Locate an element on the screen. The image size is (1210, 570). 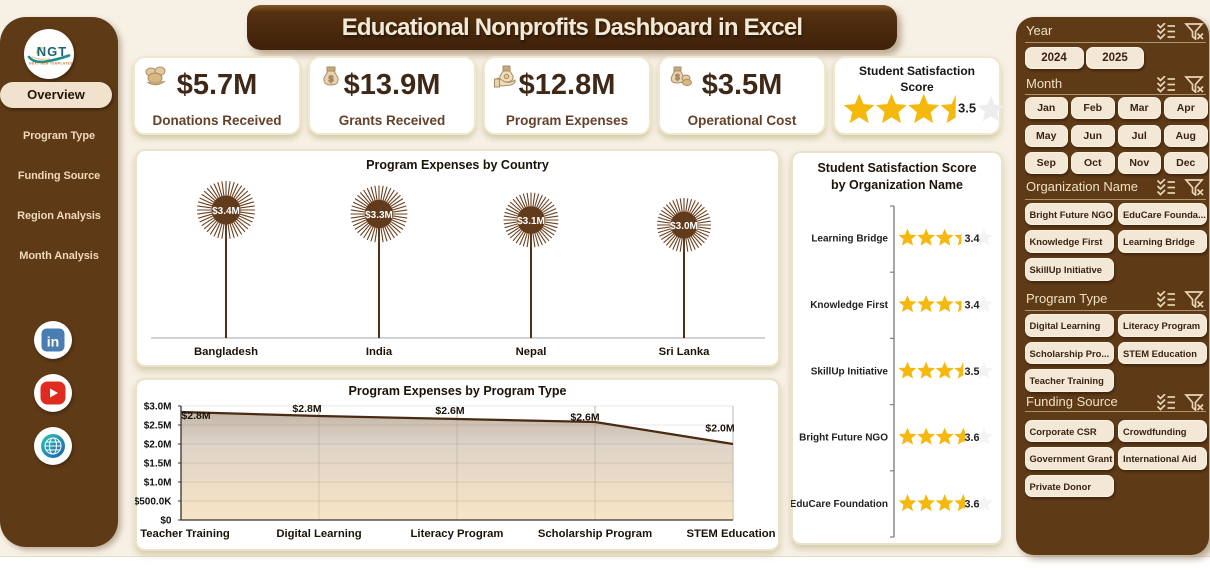
svg-text: NEXT GEN TEMPLATES is located at coordinates (50, 64).